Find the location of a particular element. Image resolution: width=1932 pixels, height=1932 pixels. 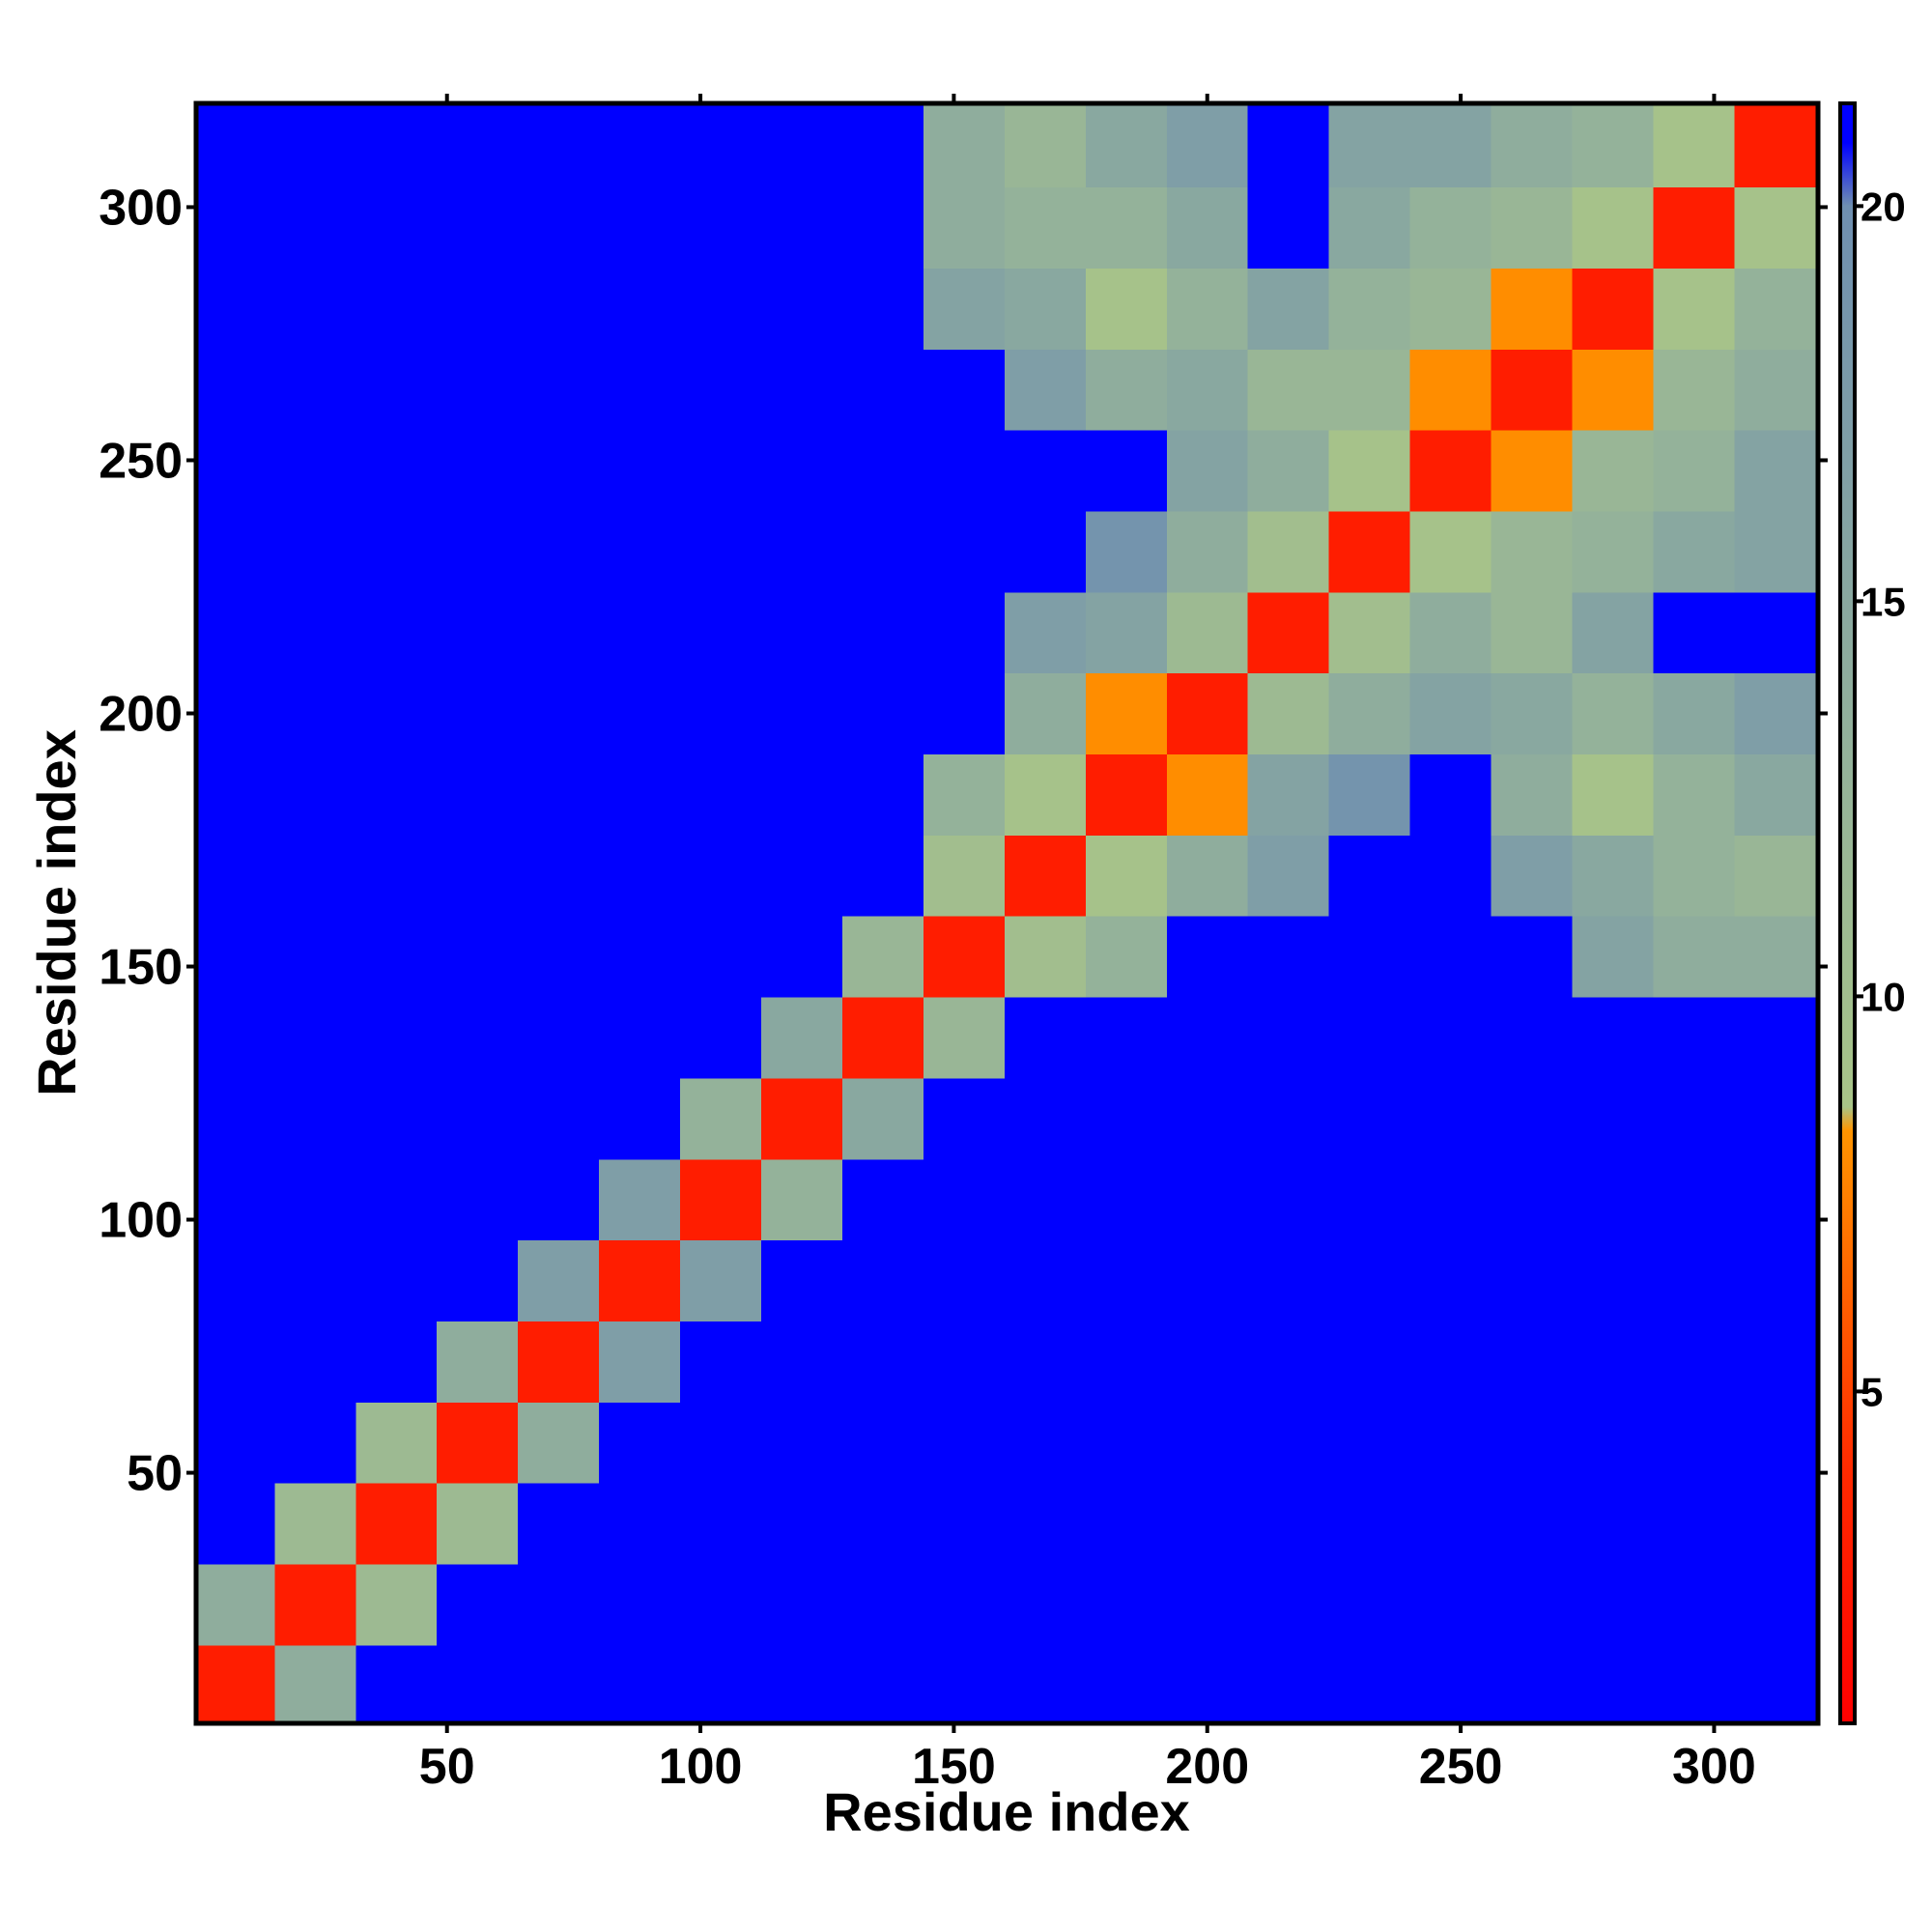

y-tick-label: 250 is located at coordinates (141, 461).